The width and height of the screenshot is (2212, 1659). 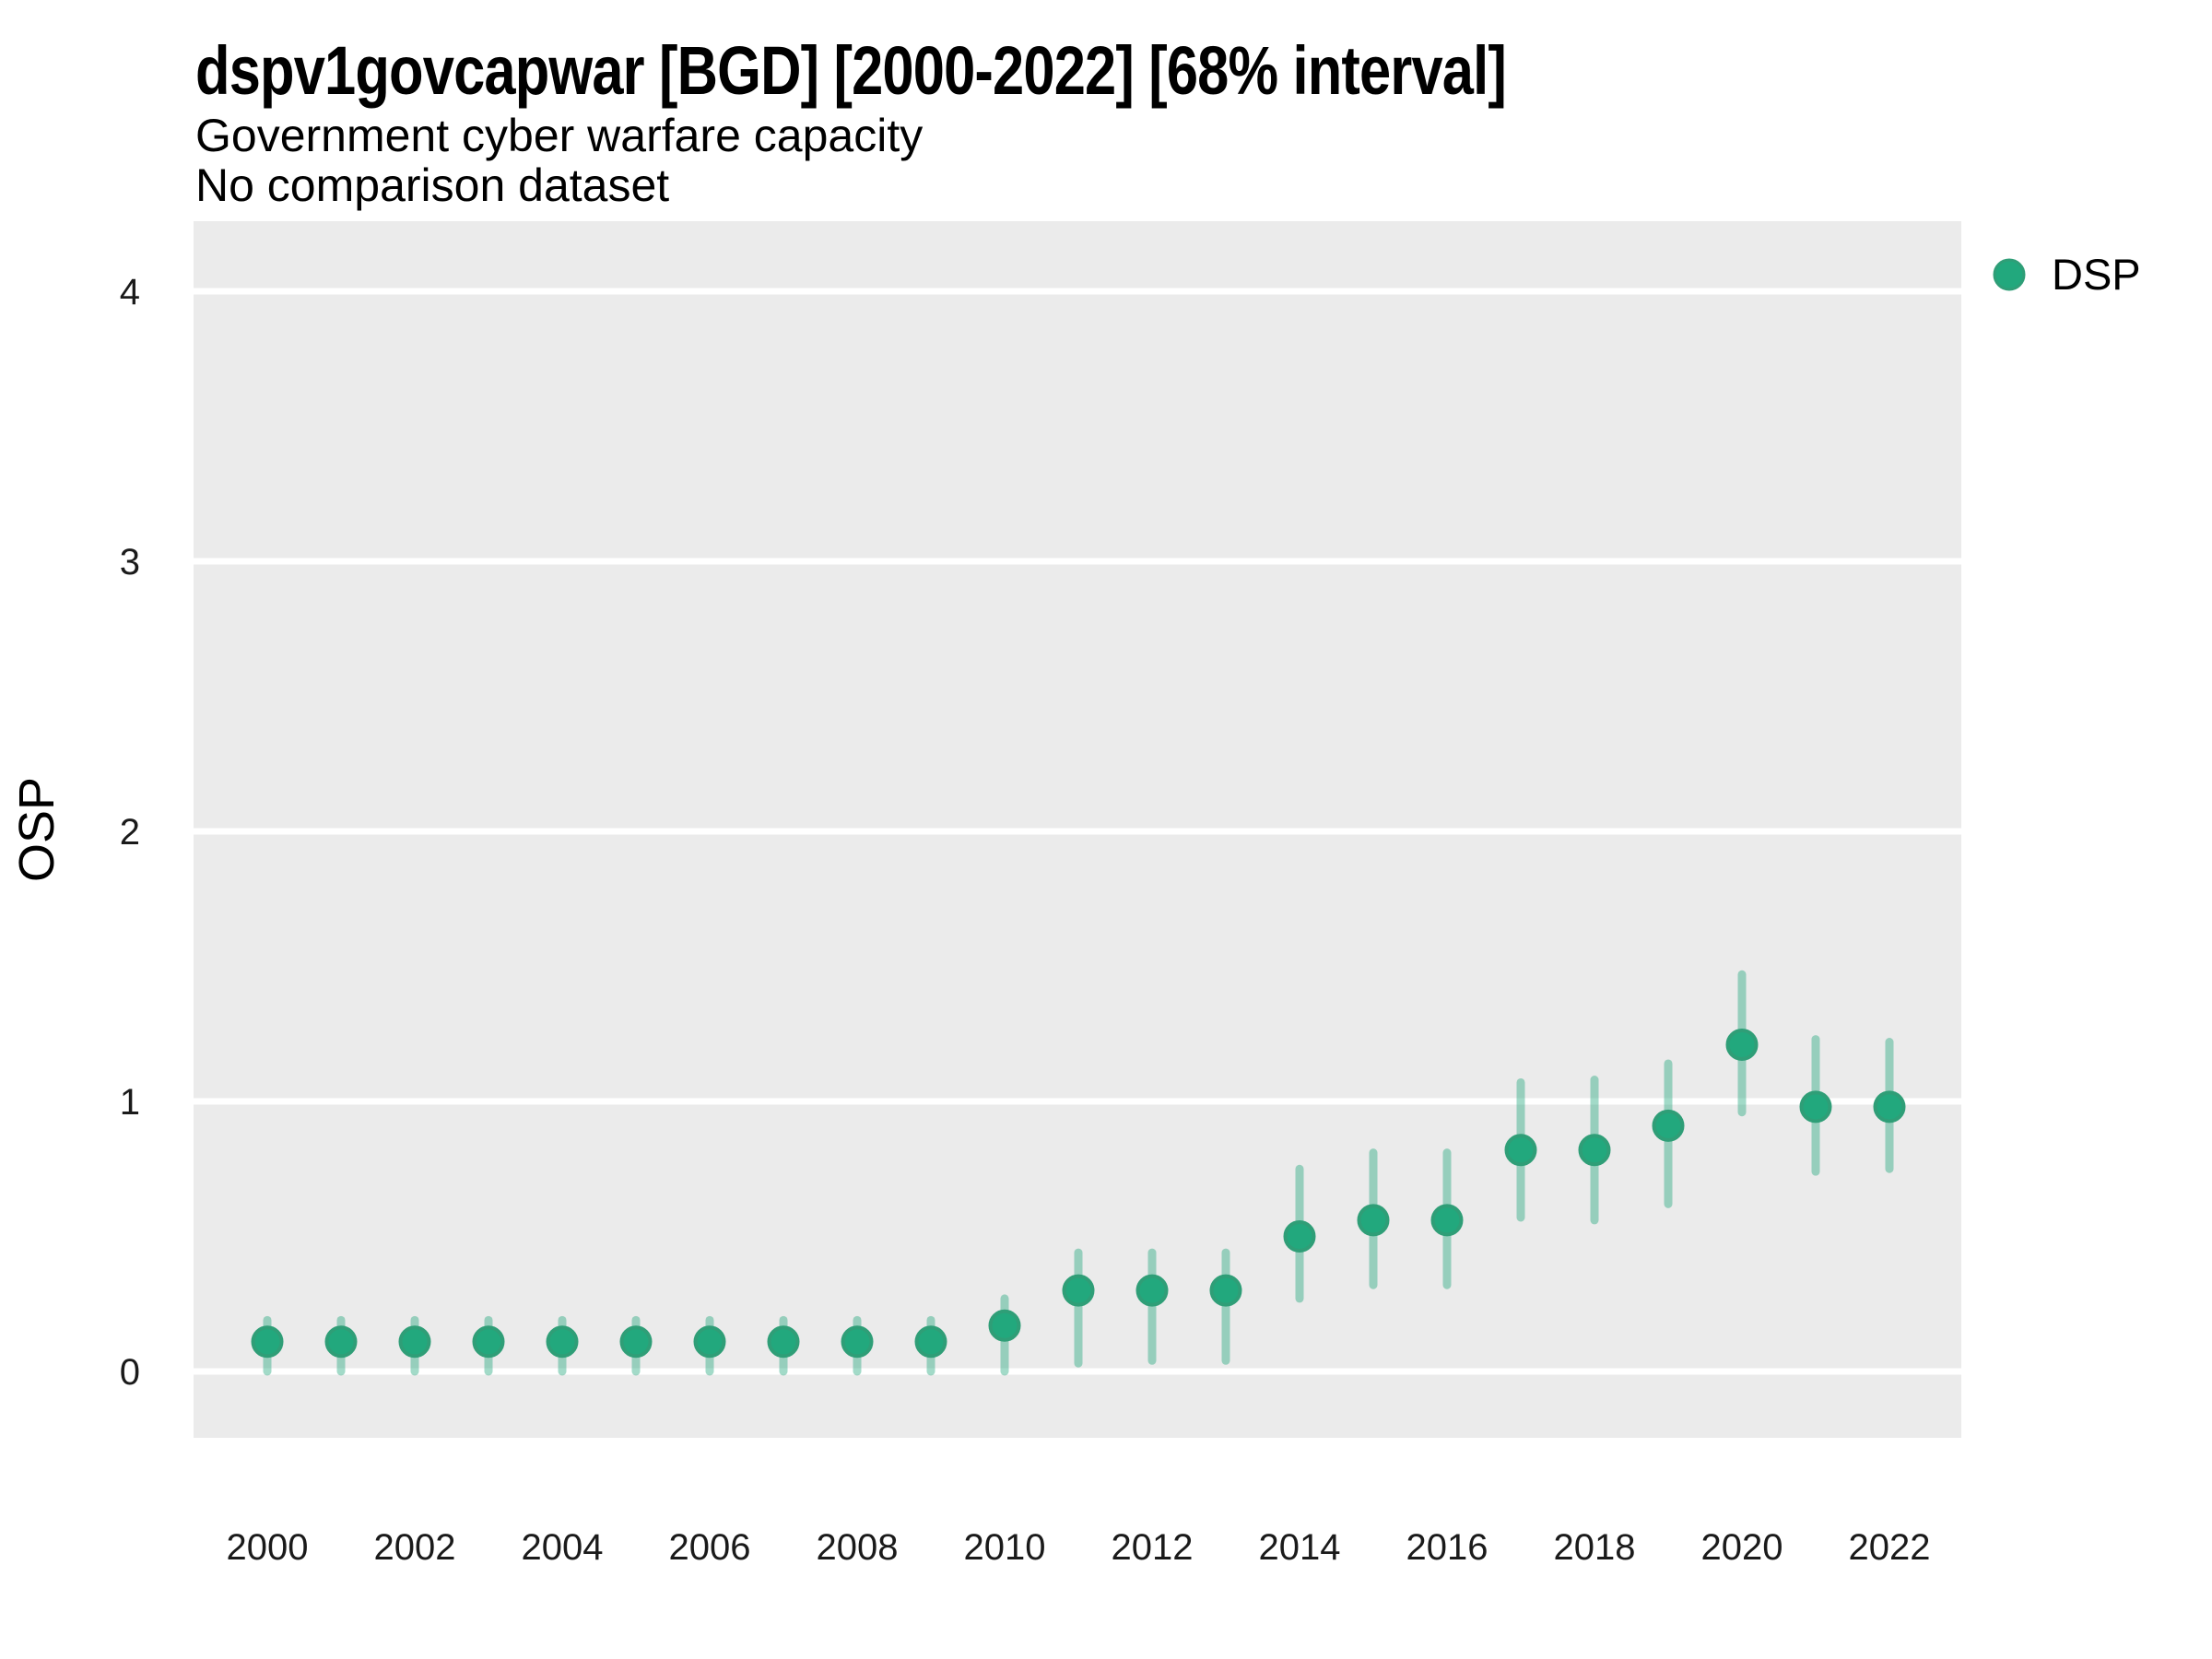 What do you see at coordinates (1742, 1044) in the screenshot?
I see `data-point-2020` at bounding box center [1742, 1044].